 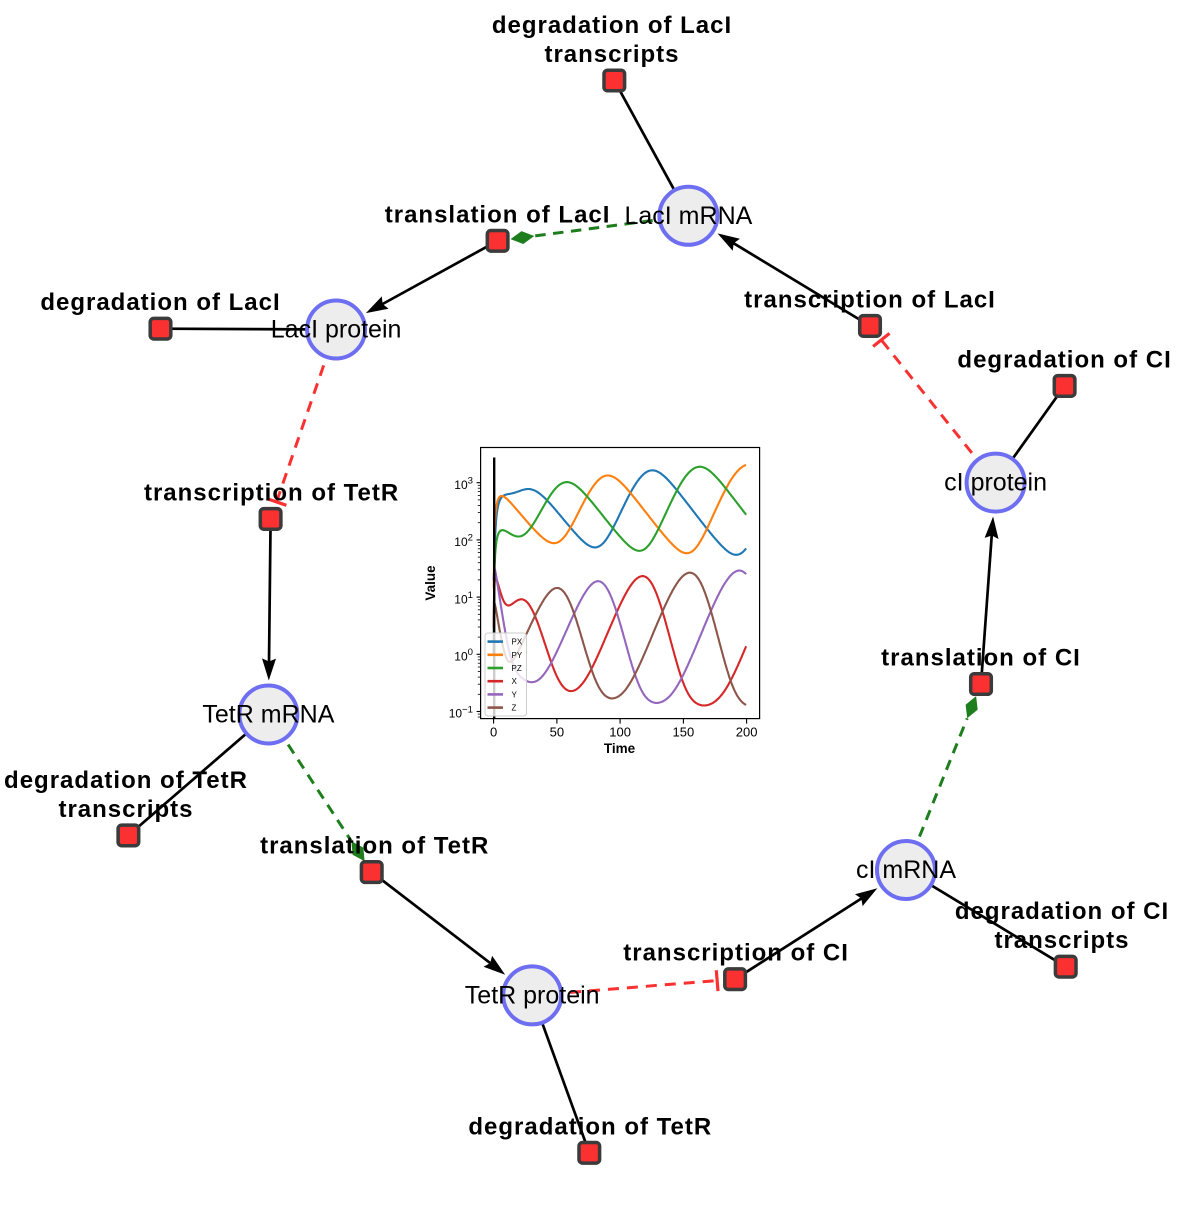 What do you see at coordinates (906, 870) in the screenshot?
I see `svg-text: cI mRNA` at bounding box center [906, 870].